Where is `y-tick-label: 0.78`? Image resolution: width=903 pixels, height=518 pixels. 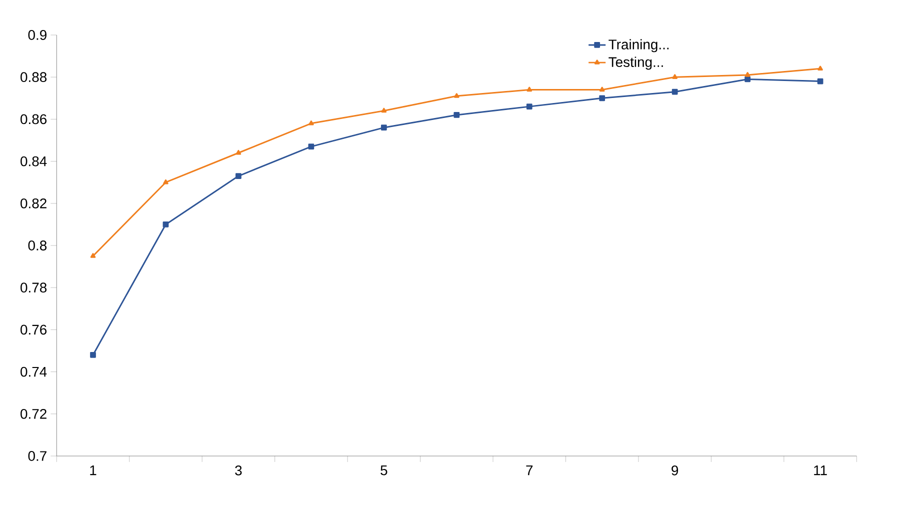 y-tick-label: 0.78 is located at coordinates (33, 287).